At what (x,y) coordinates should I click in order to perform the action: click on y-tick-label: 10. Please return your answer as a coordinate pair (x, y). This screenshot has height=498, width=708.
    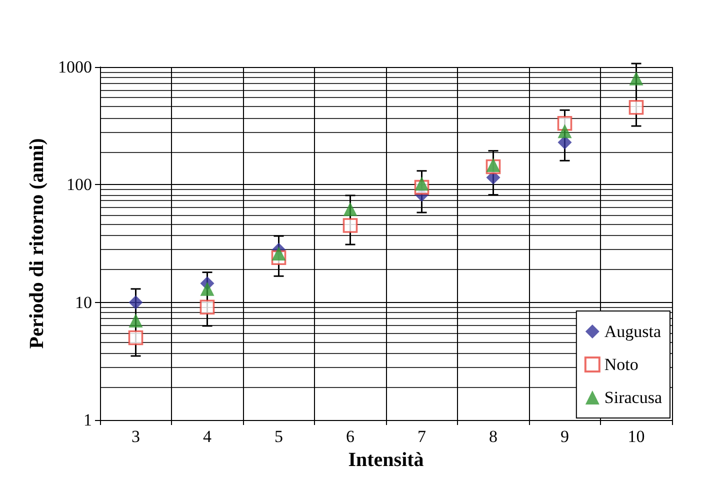
    Looking at the image, I should click on (83, 302).